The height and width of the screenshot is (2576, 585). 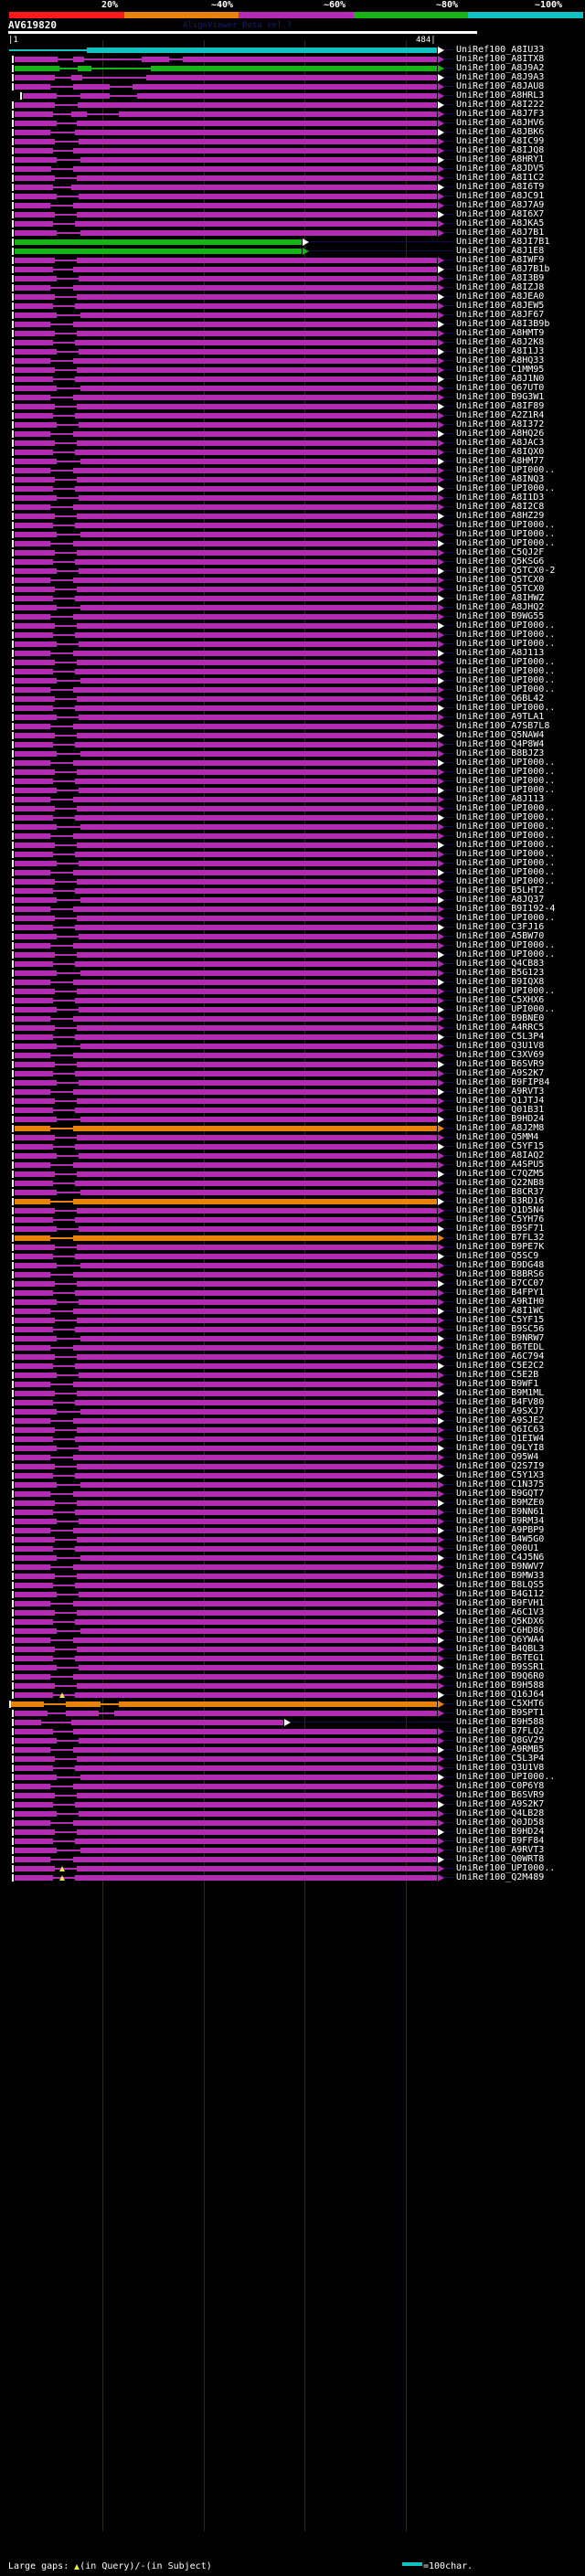 What do you see at coordinates (293, 1265) in the screenshot?
I see `alignment-row: UniRef100_B9DG48` at bounding box center [293, 1265].